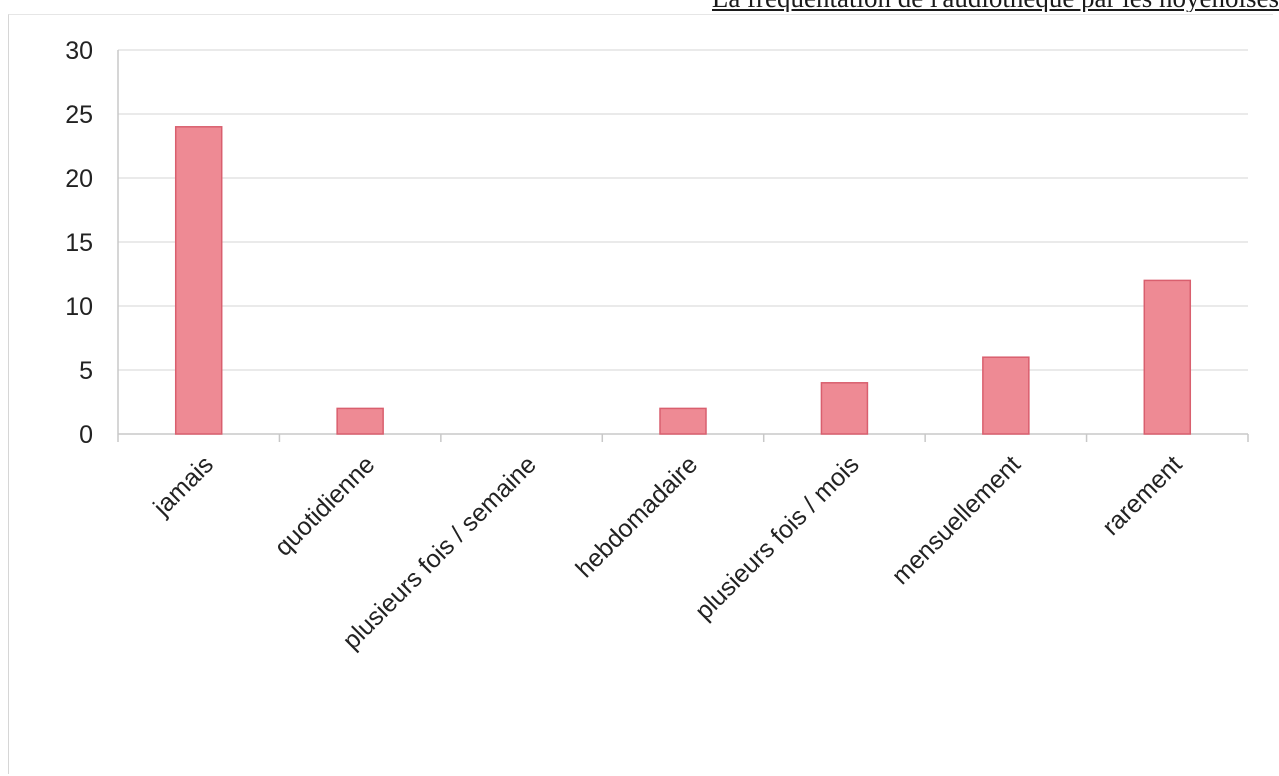 This screenshot has height=776, width=1279. What do you see at coordinates (79, 51) in the screenshot?
I see `y-tick-label: 30` at bounding box center [79, 51].